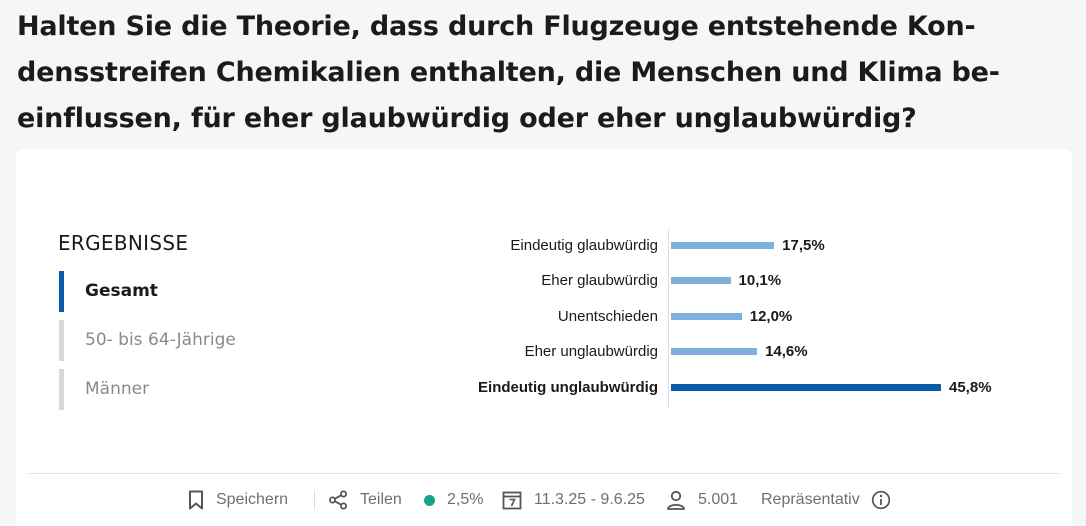 The height and width of the screenshot is (526, 1086). What do you see at coordinates (252, 499) in the screenshot?
I see `save-label: Speichern` at bounding box center [252, 499].